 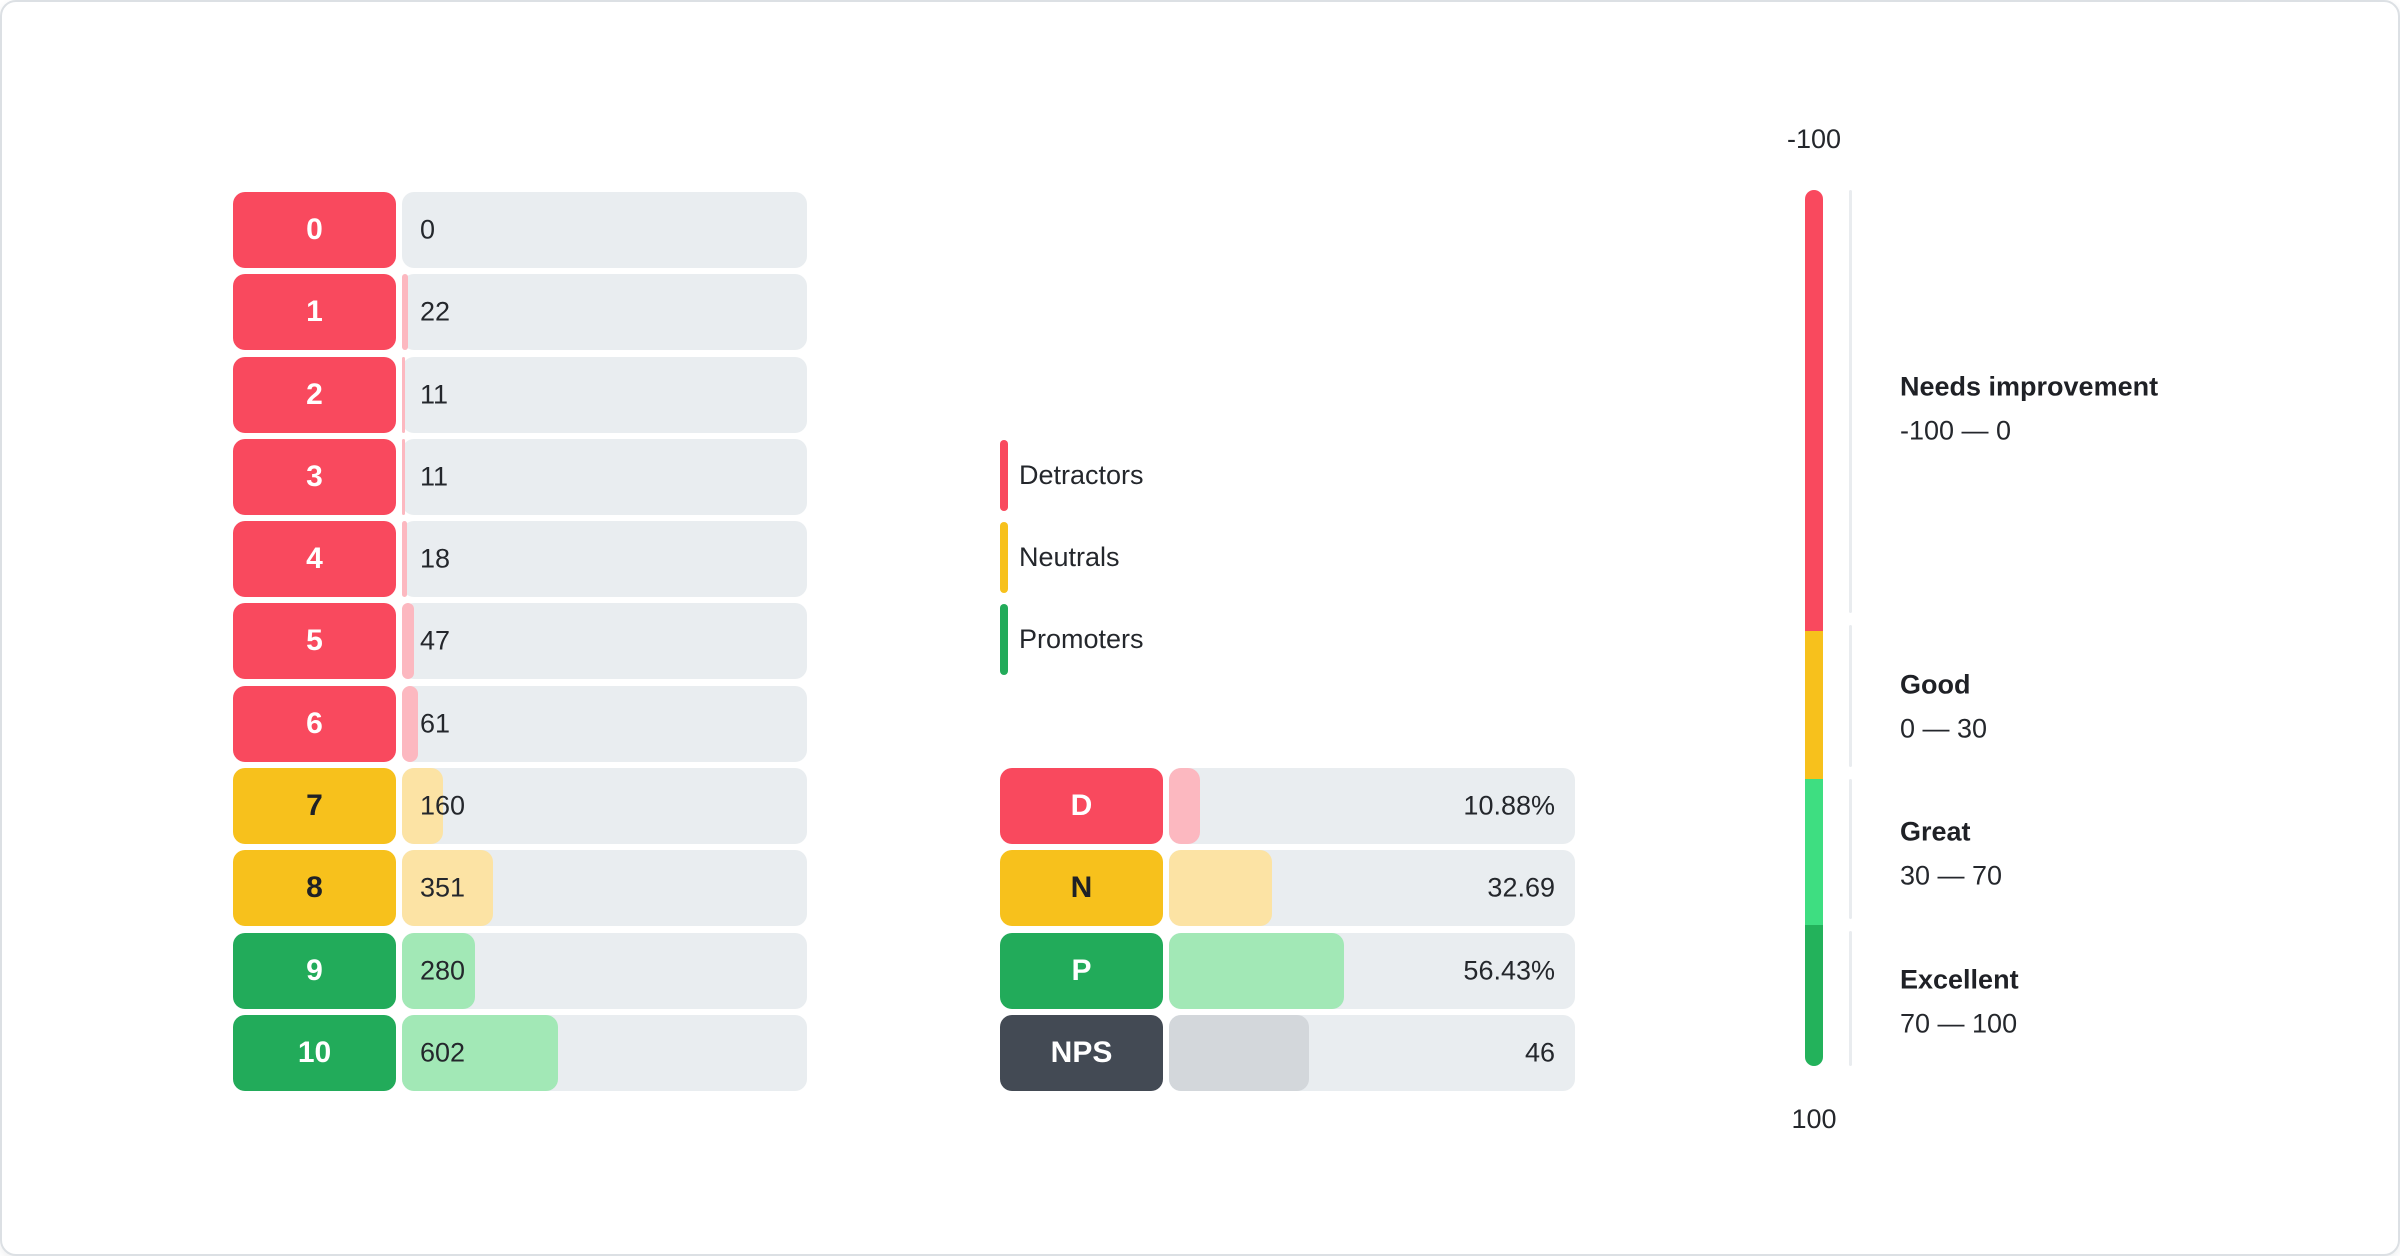 What do you see at coordinates (604, 723) in the screenshot?
I see `score-bar-track: 61` at bounding box center [604, 723].